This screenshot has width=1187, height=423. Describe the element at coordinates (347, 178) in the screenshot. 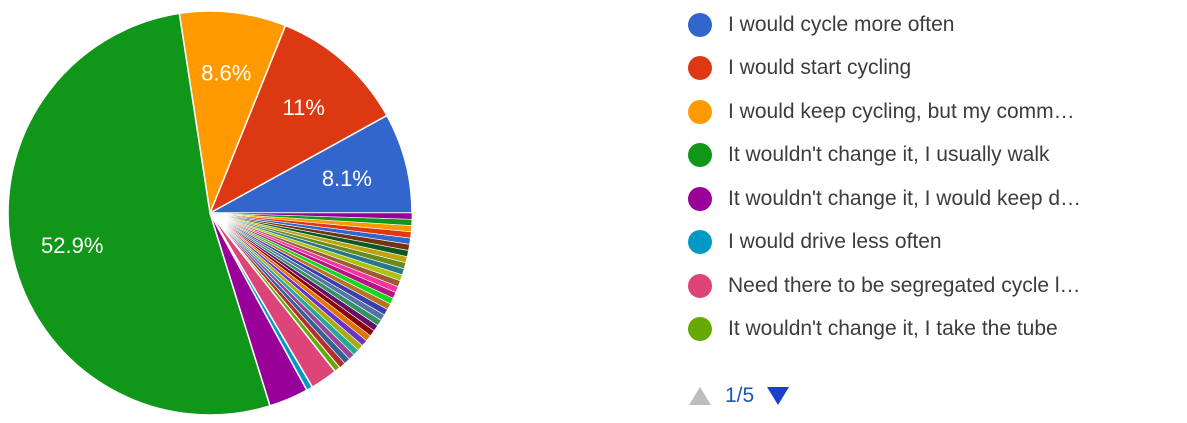

I see `pie-data-label-1: 8.1%` at that location.